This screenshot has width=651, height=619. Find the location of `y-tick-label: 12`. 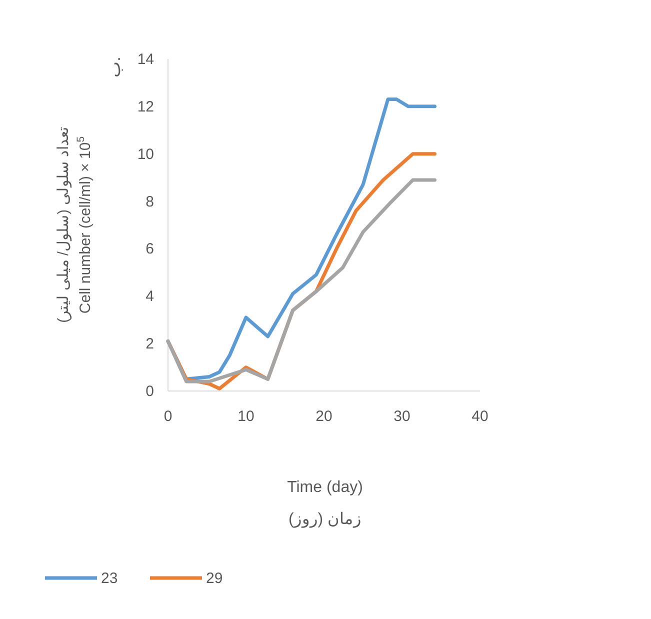

y-tick-label: 12 is located at coordinates (145, 107).